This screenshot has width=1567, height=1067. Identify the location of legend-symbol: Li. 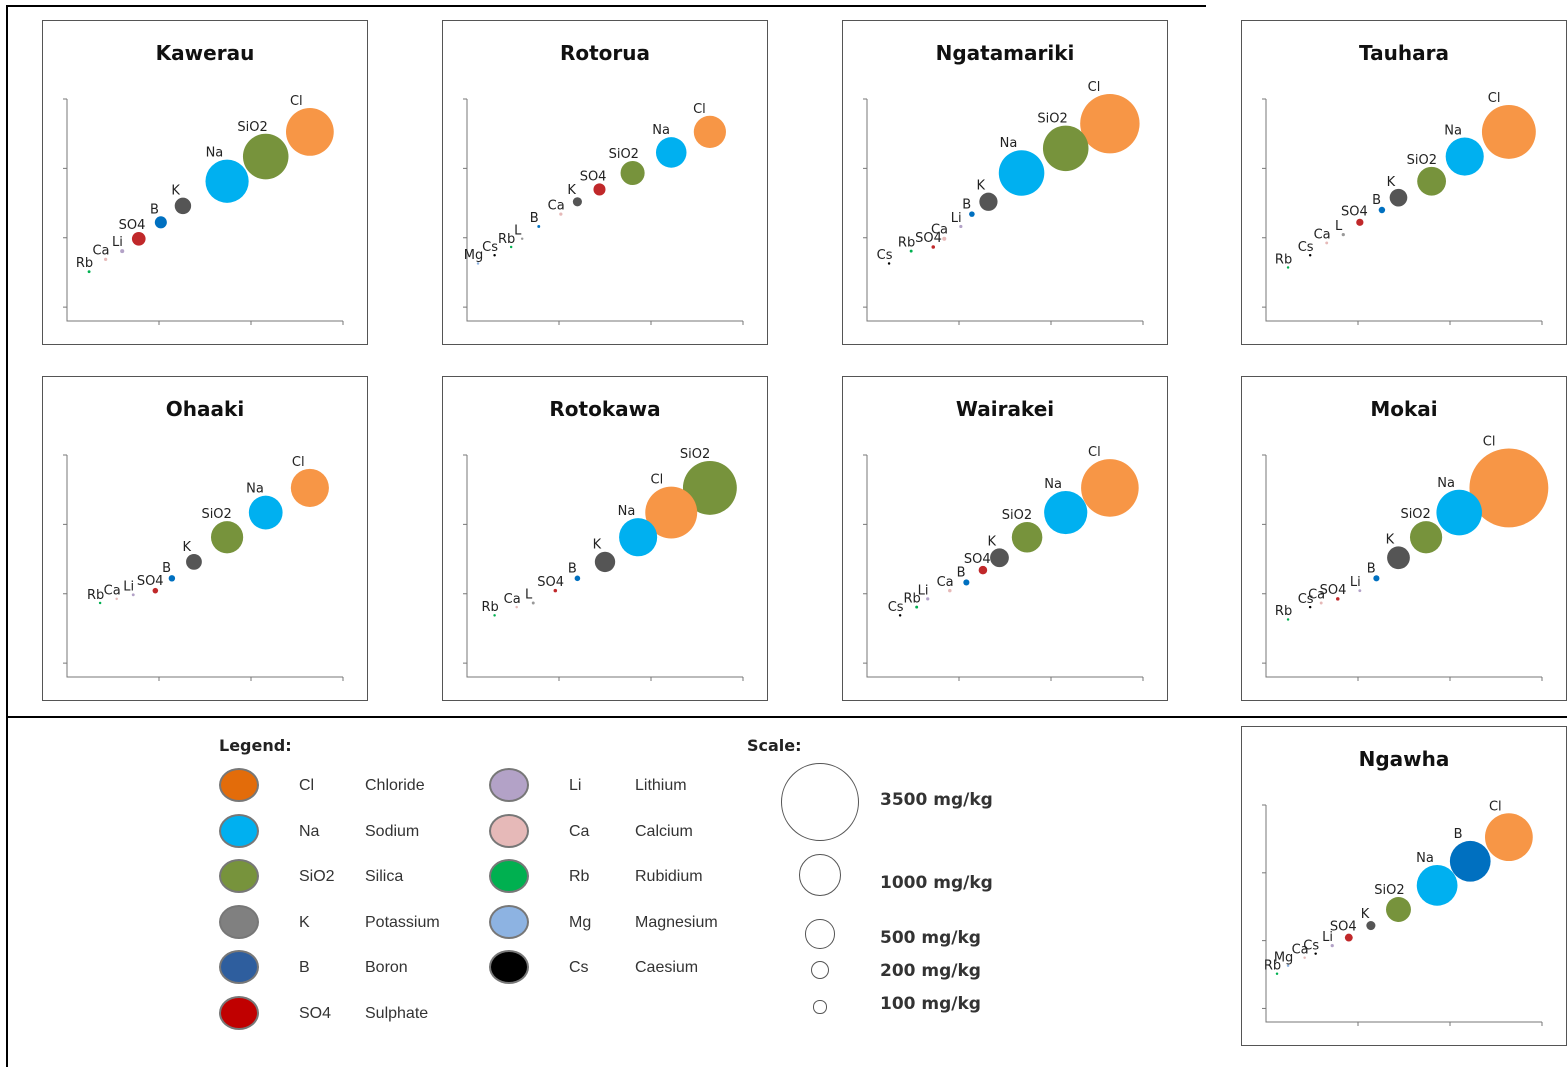
(575, 785).